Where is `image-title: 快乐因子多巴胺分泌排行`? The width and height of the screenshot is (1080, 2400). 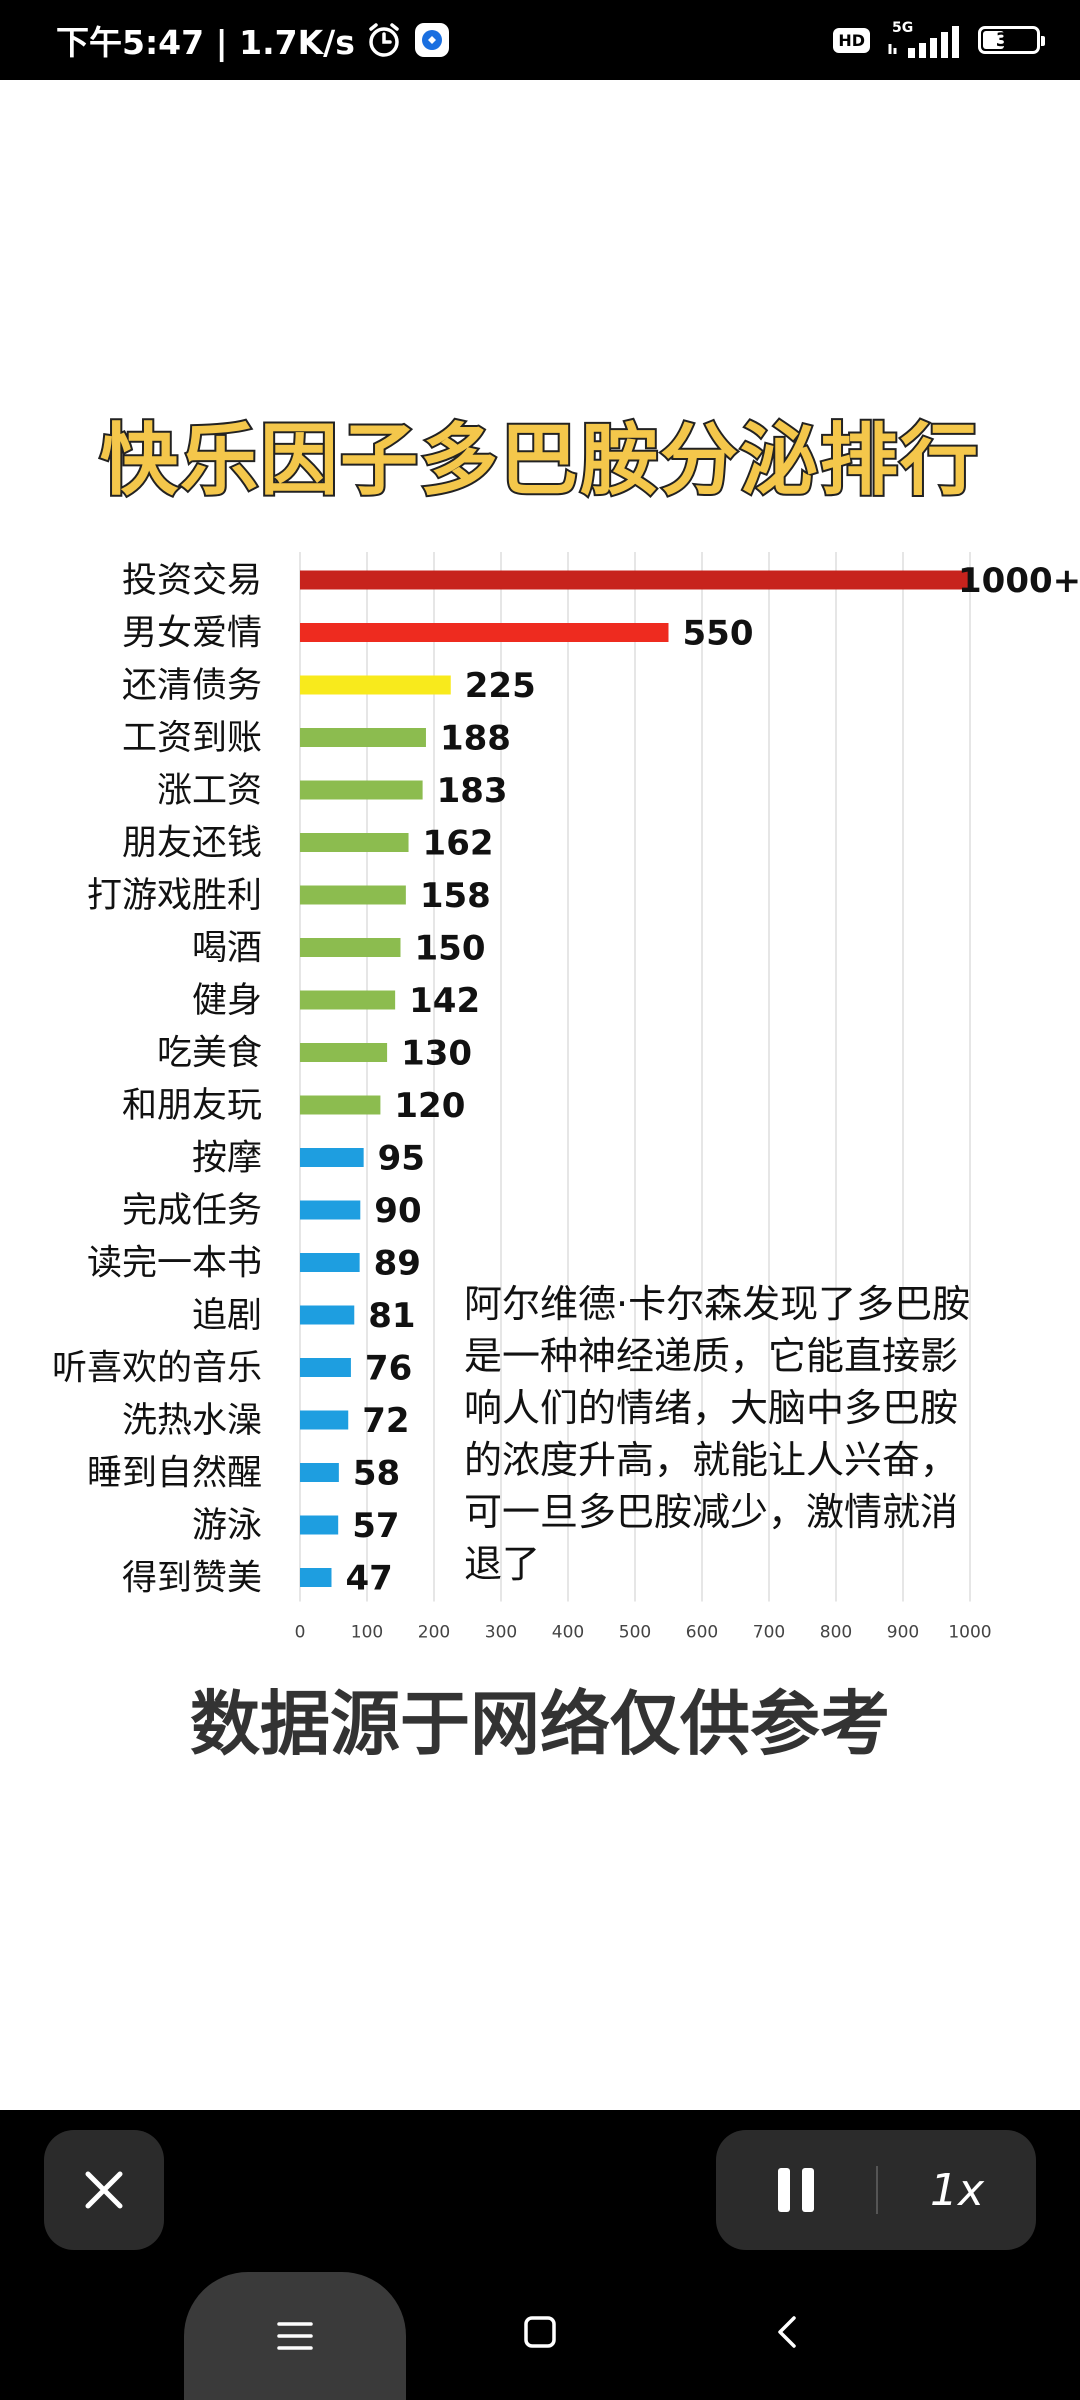
image-title: 快乐因子多巴胺分泌排行 is located at coordinates (539, 461).